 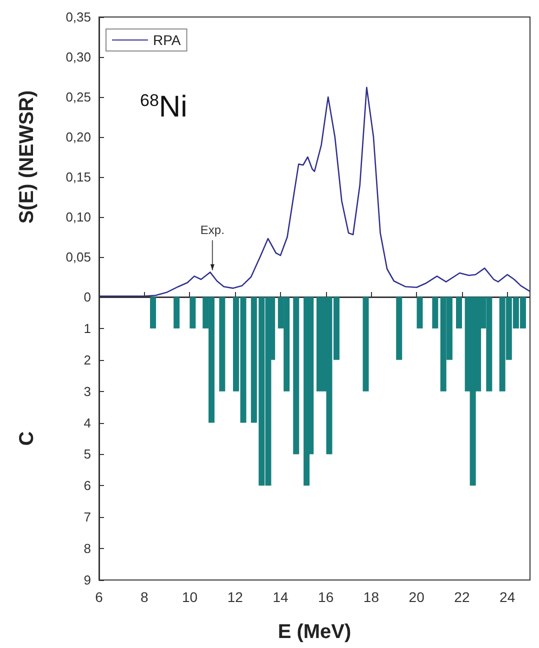 What do you see at coordinates (87, 391) in the screenshot?
I see `y-tick-label: 3` at bounding box center [87, 391].